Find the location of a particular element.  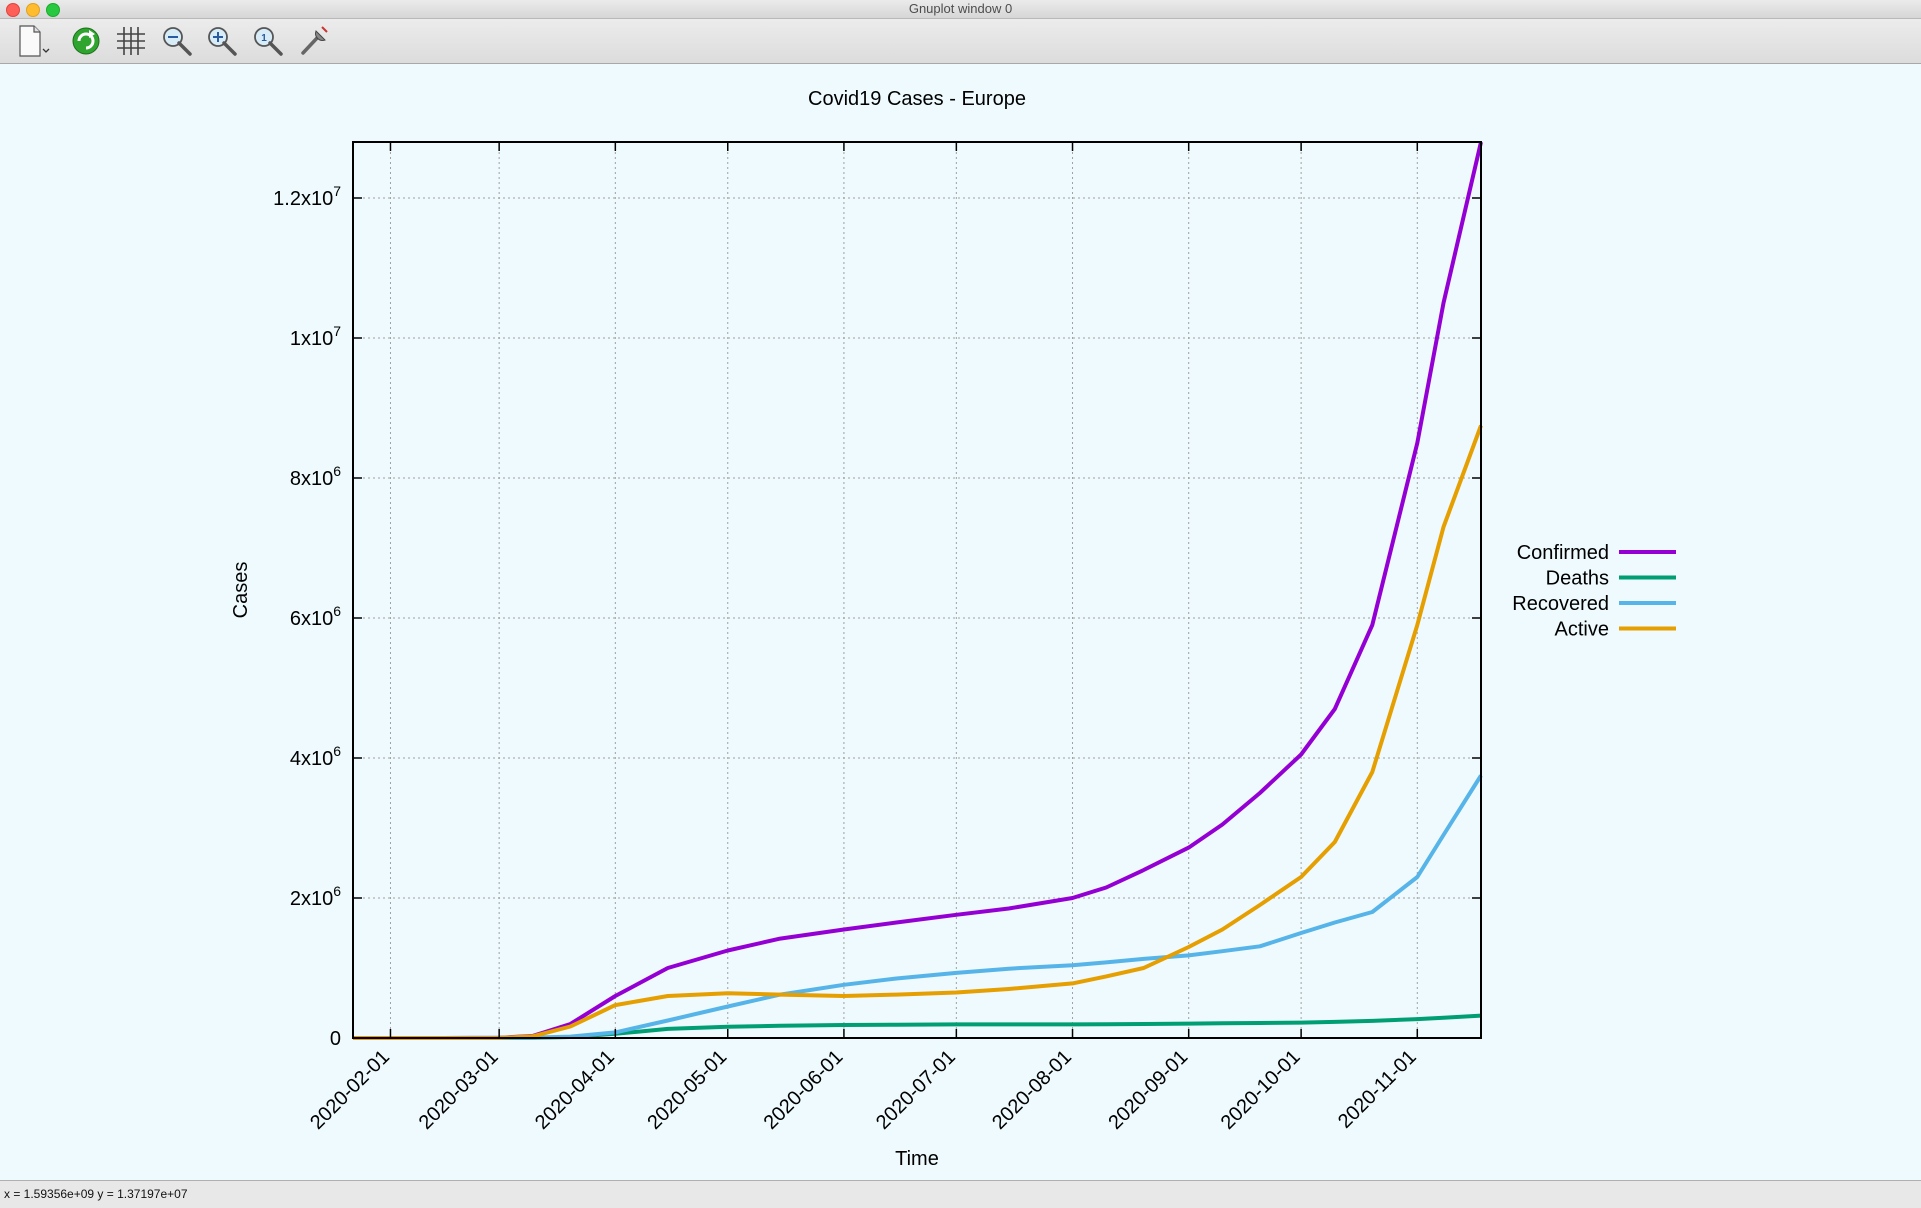

replot-button is located at coordinates (86, 41).